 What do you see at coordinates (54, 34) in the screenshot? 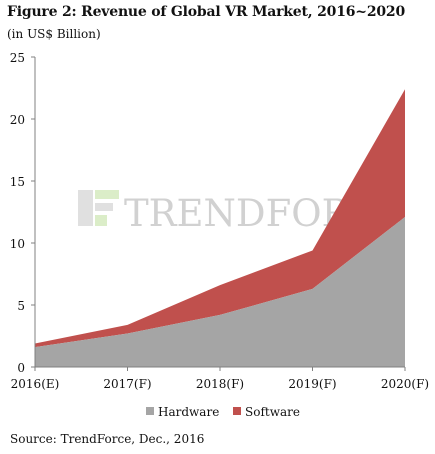
I see `chart-unit-label: (in US$ Billion)` at bounding box center [54, 34].